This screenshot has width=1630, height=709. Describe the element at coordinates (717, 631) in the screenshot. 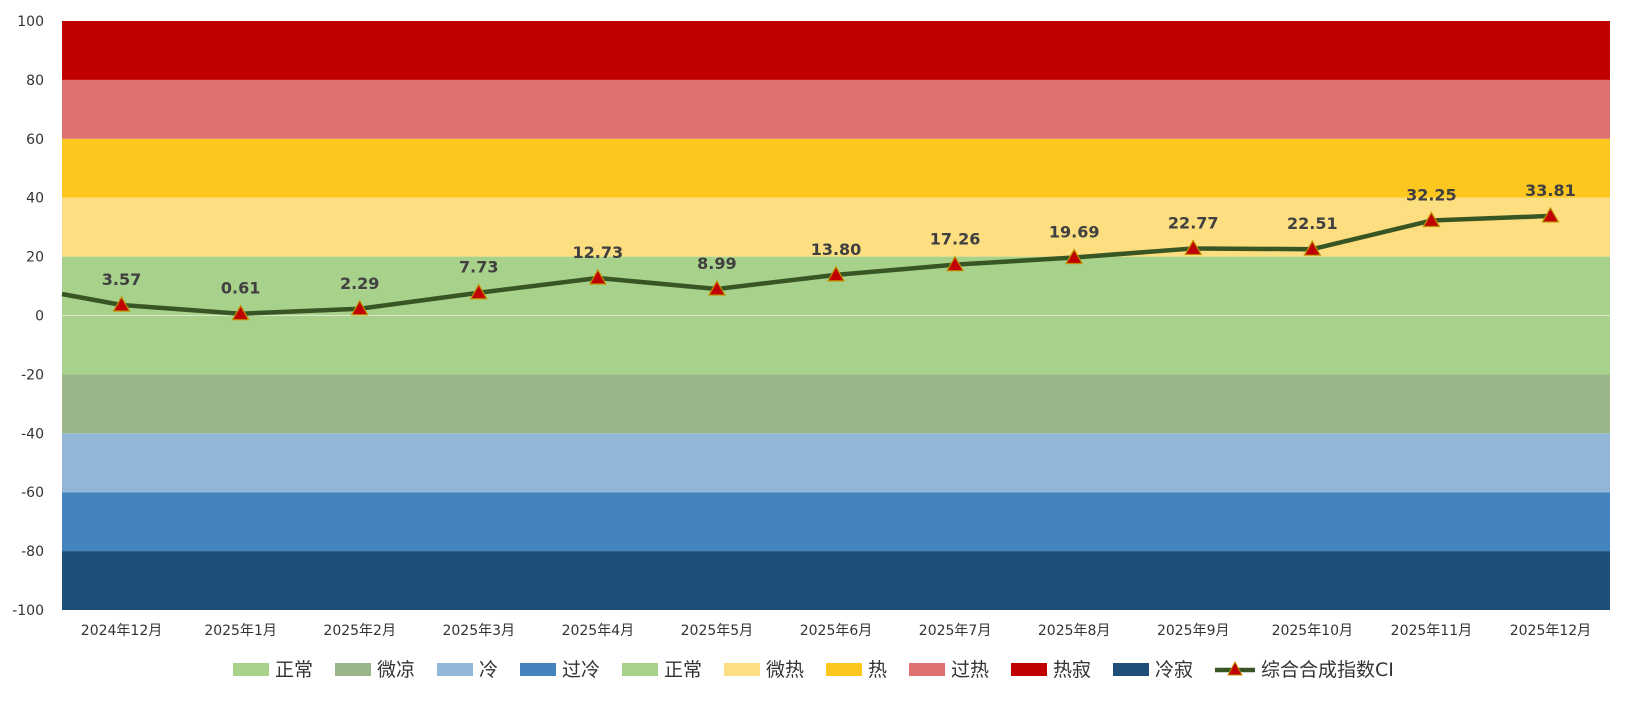

I see `x-tick-label: 2025年5月` at that location.